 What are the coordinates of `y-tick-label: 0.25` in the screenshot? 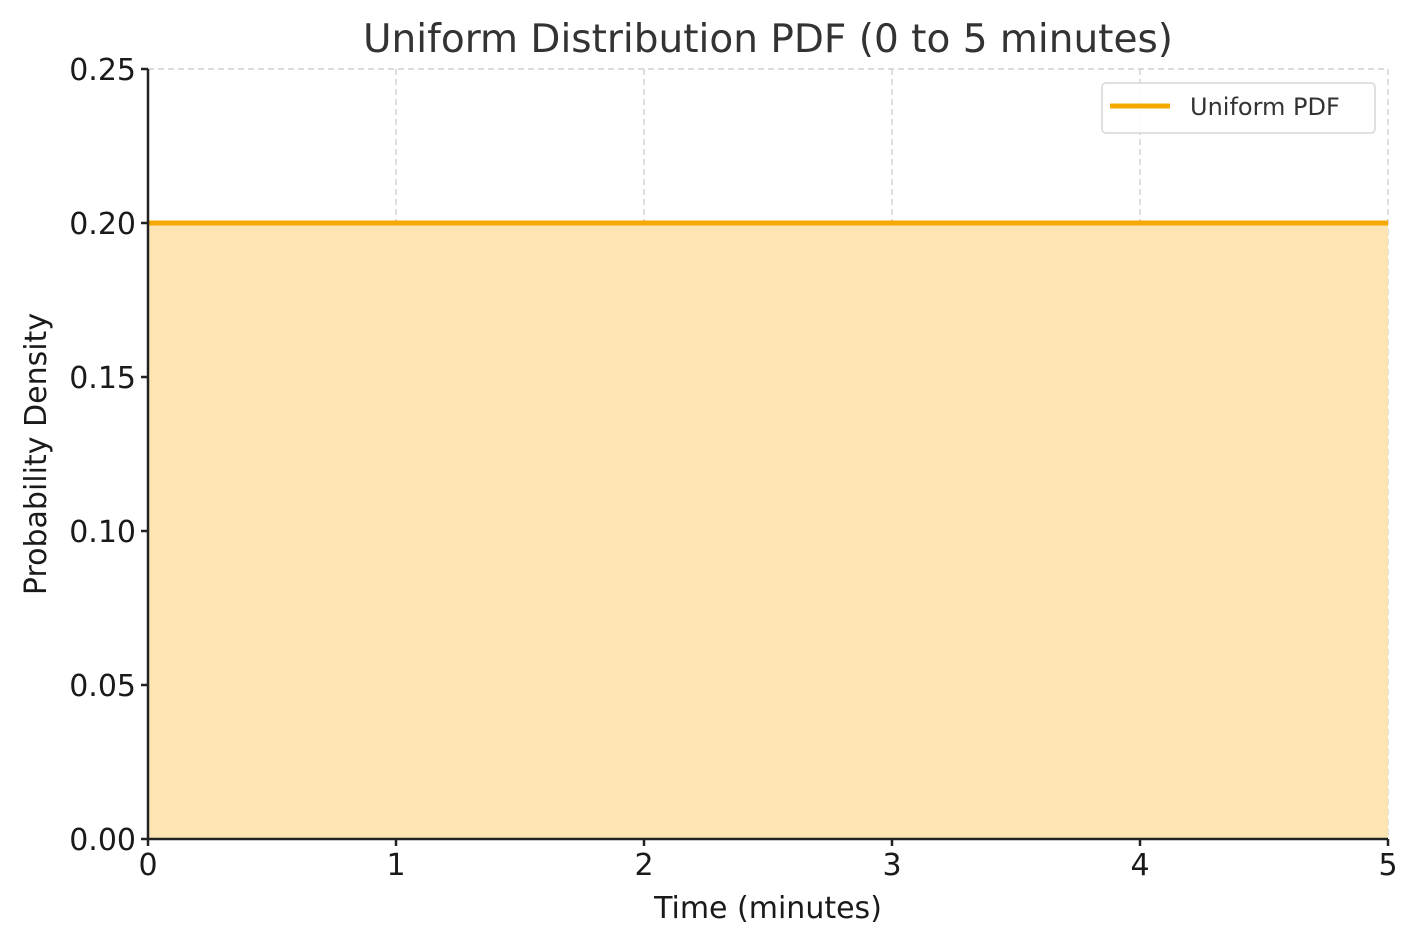 It's located at (102, 70).